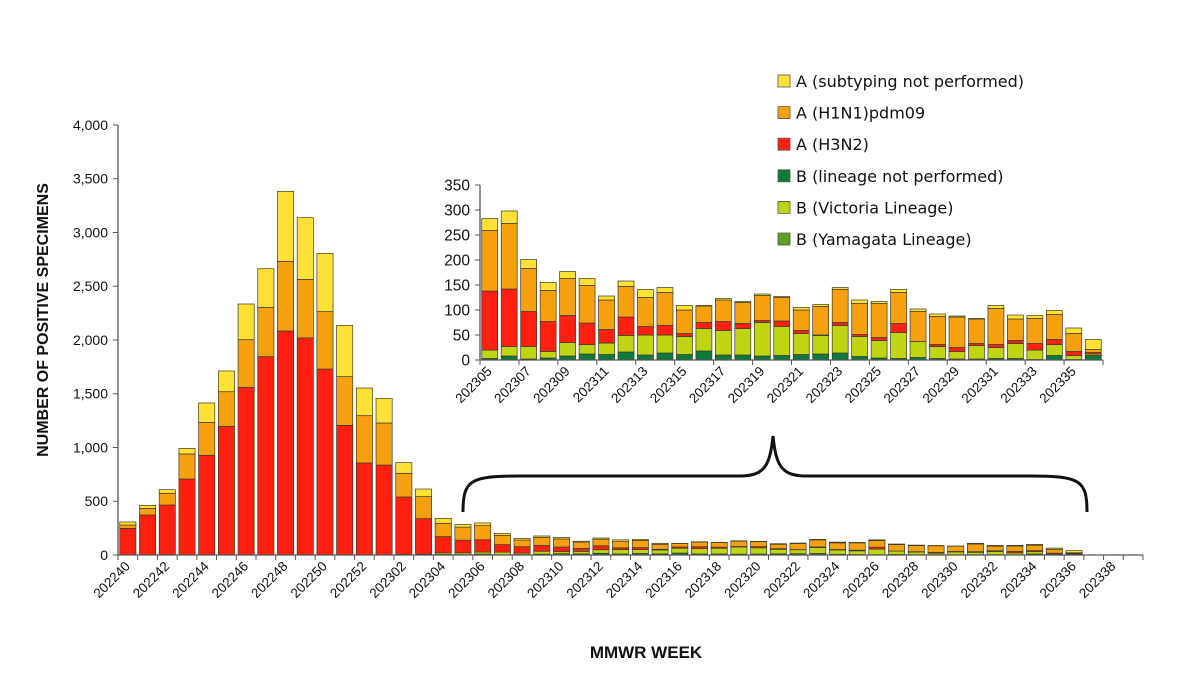  What do you see at coordinates (743, 302) in the screenshot?
I see `inset-bar-202318-a-subtyping-not-performed-` at bounding box center [743, 302].